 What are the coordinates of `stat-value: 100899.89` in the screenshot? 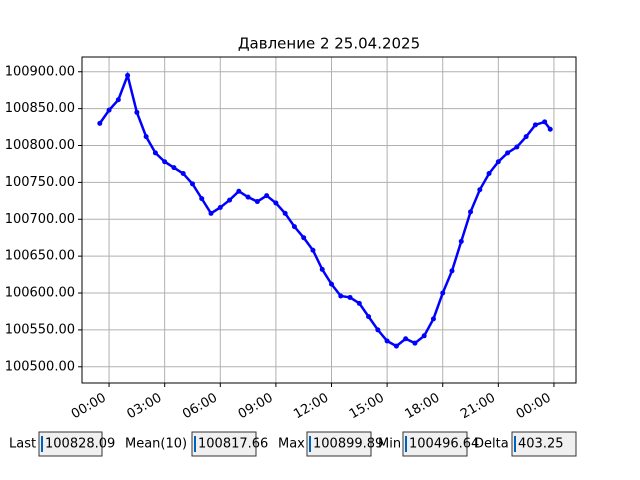 It's located at (348, 444).